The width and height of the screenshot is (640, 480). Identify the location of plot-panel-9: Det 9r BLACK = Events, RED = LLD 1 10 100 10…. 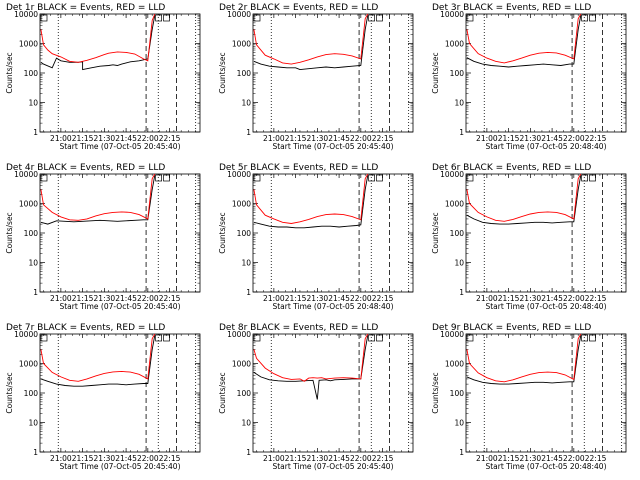
(529, 397).